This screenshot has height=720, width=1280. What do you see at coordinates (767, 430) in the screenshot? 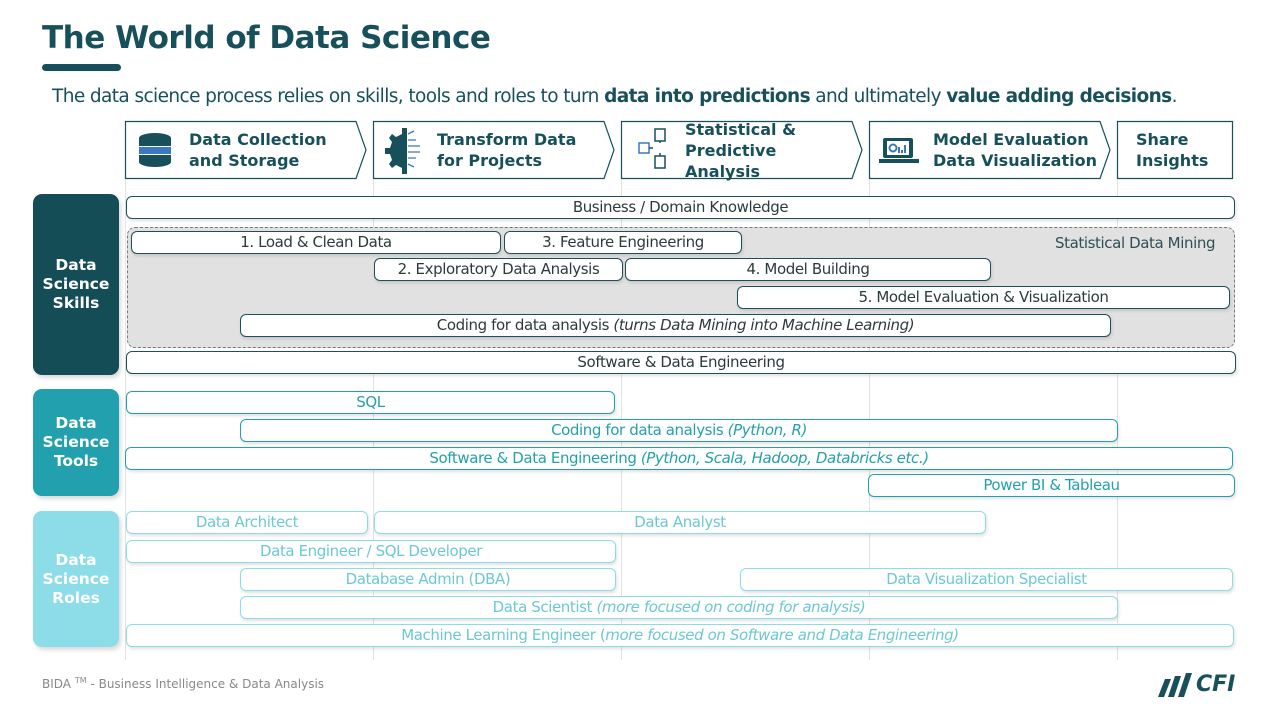
I see `bar-note: (Python, R)` at bounding box center [767, 430].